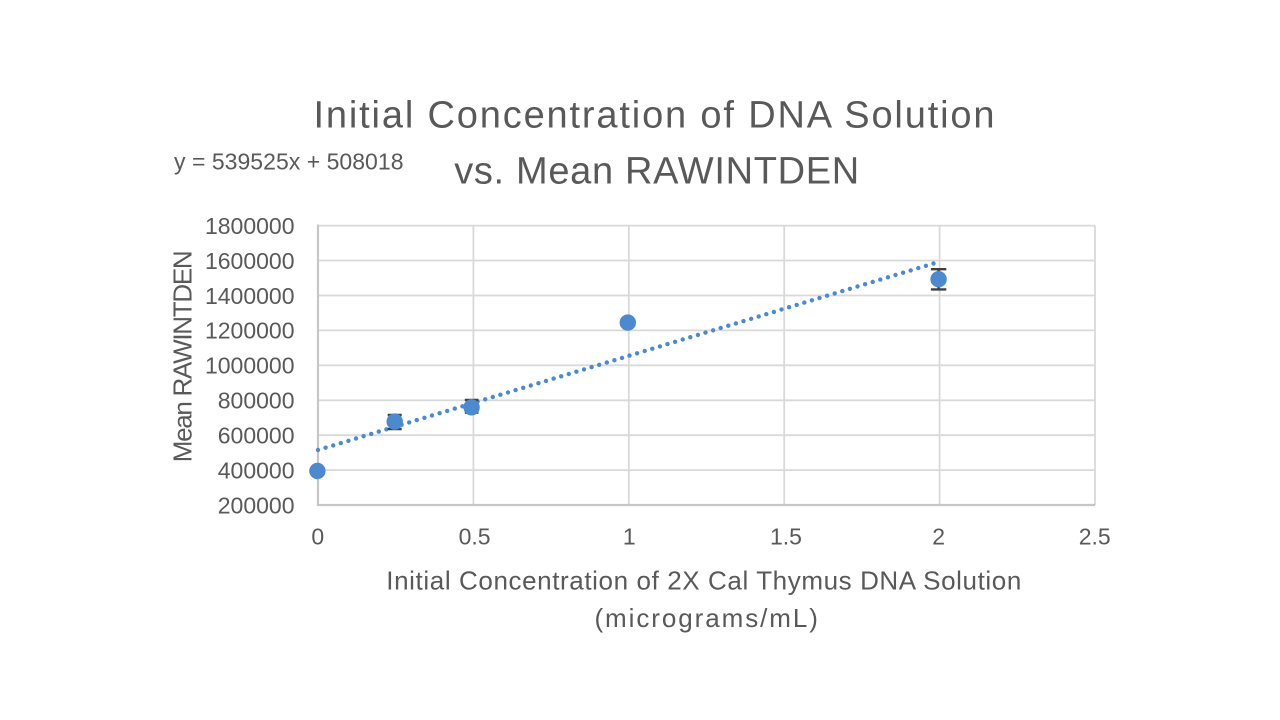  Describe the element at coordinates (256, 436) in the screenshot. I see `svg-text: 600000` at that location.